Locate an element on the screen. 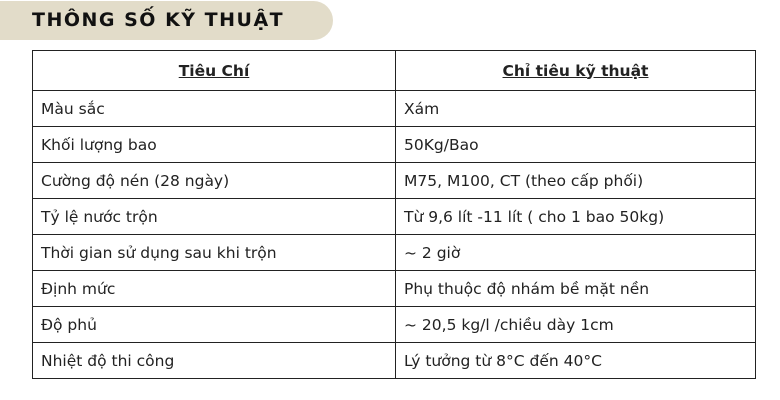  header-criteria: Tiêu Chí is located at coordinates (214, 70).